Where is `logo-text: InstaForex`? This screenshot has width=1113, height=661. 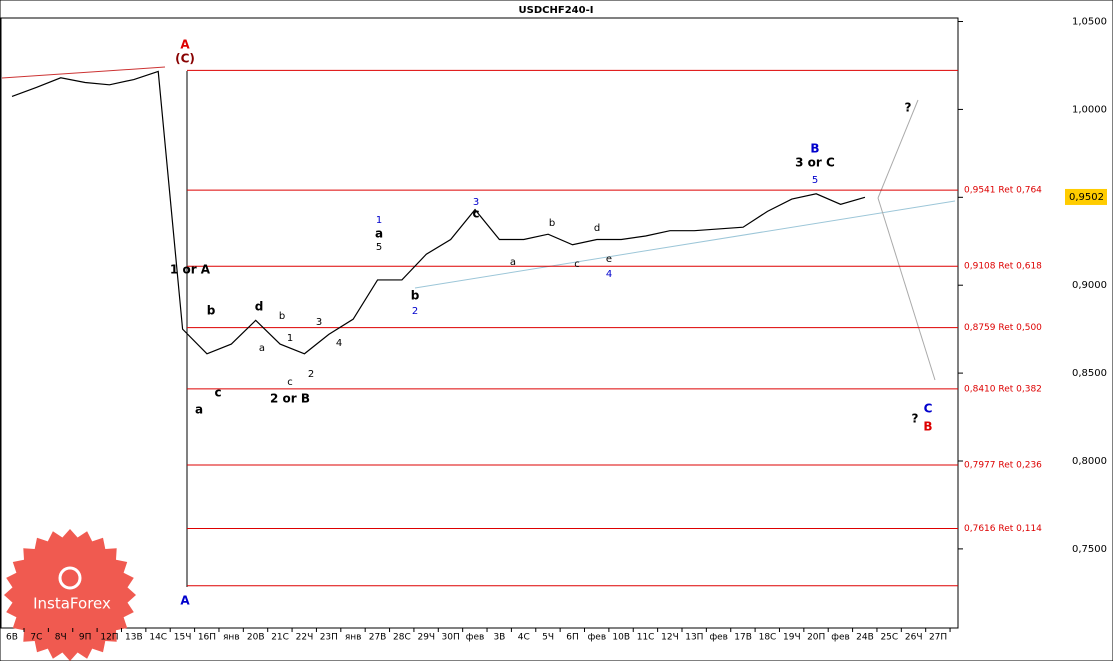 logo-text: InstaForex is located at coordinates (72, 604).